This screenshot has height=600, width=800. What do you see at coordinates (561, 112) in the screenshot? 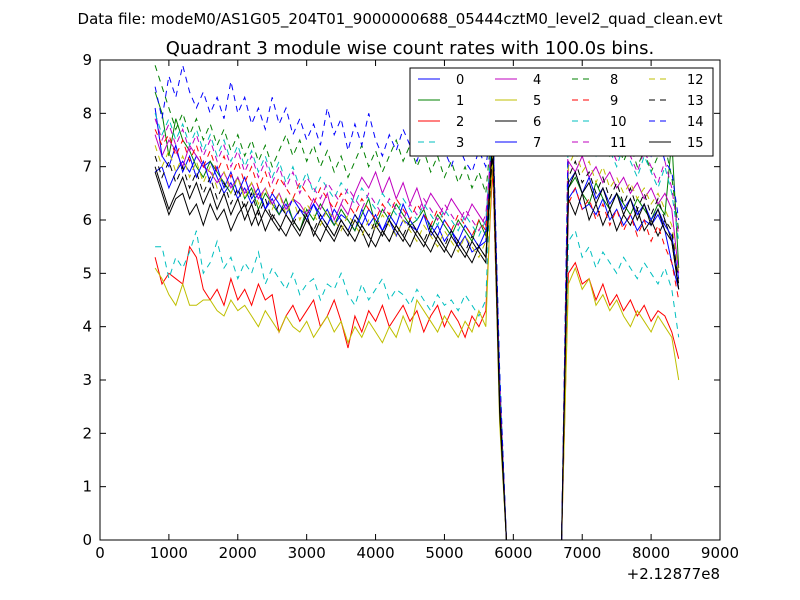
I see `legend-box` at bounding box center [561, 112].